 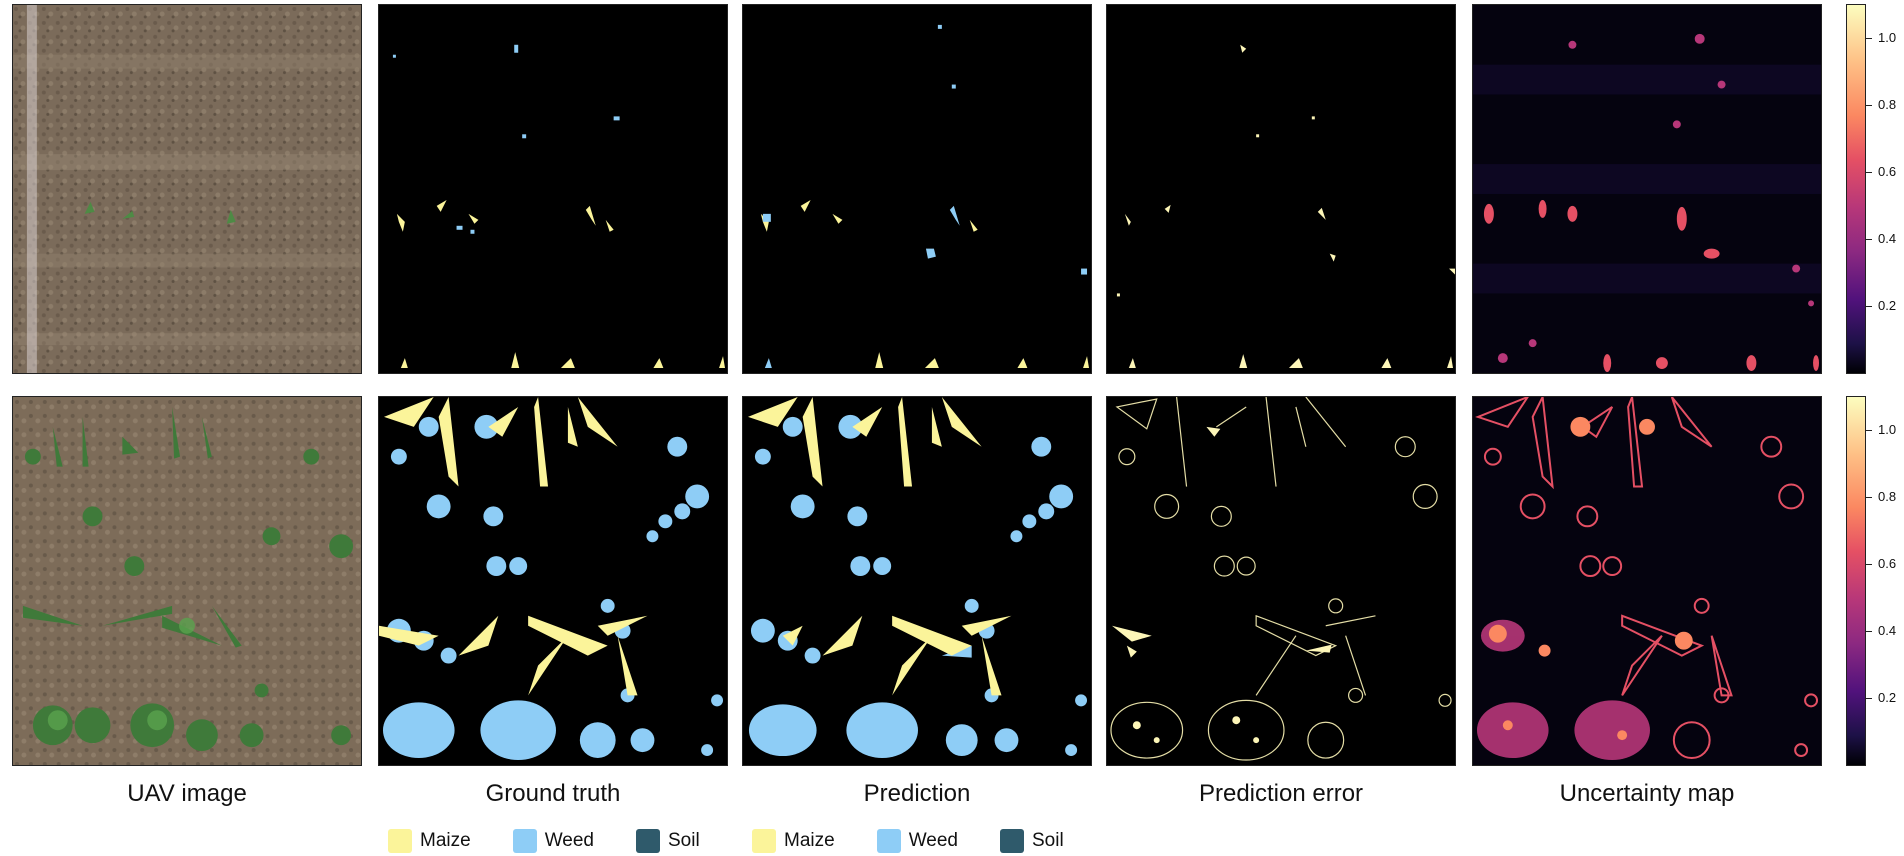 What do you see at coordinates (187, 189) in the screenshot?
I see `uav-image-row1` at bounding box center [187, 189].